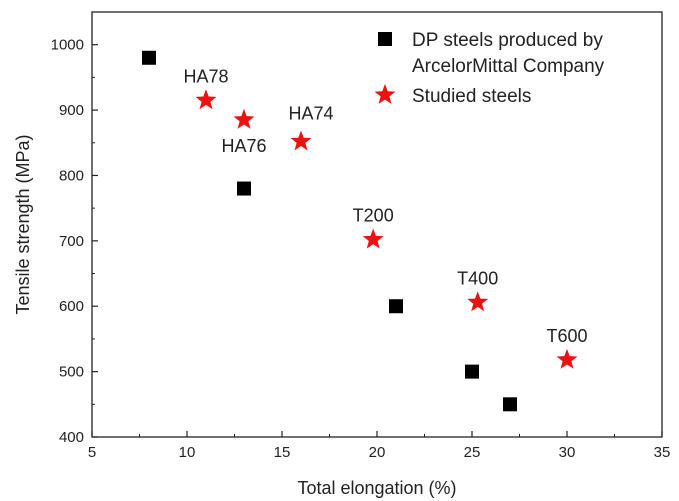  What do you see at coordinates (301, 140) in the screenshot?
I see `studied-steel-point-ha74` at bounding box center [301, 140].